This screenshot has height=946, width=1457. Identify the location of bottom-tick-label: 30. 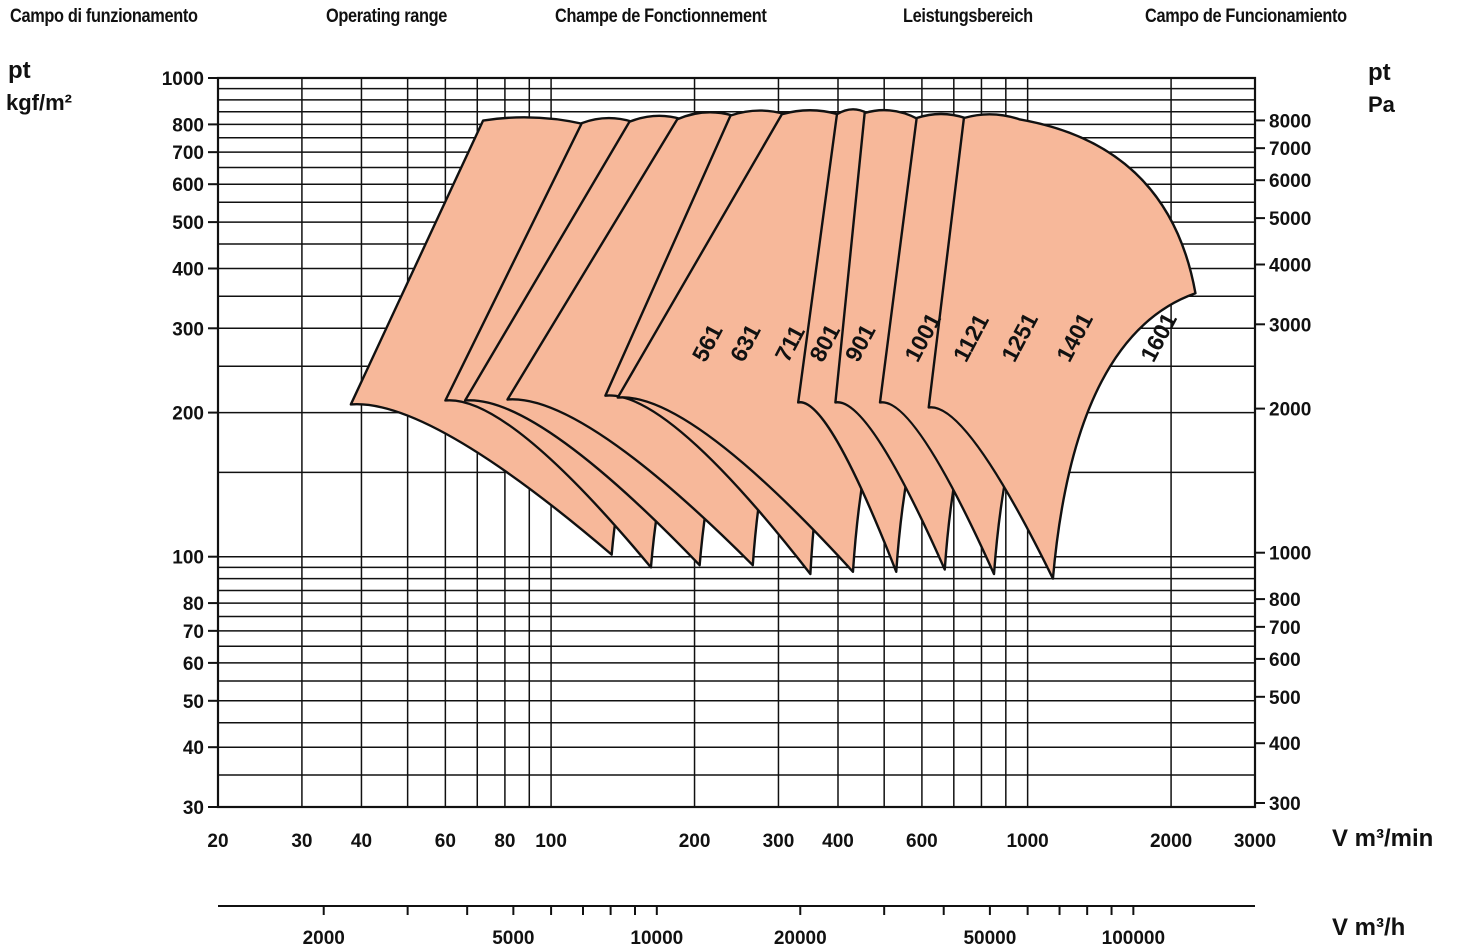
(301, 841).